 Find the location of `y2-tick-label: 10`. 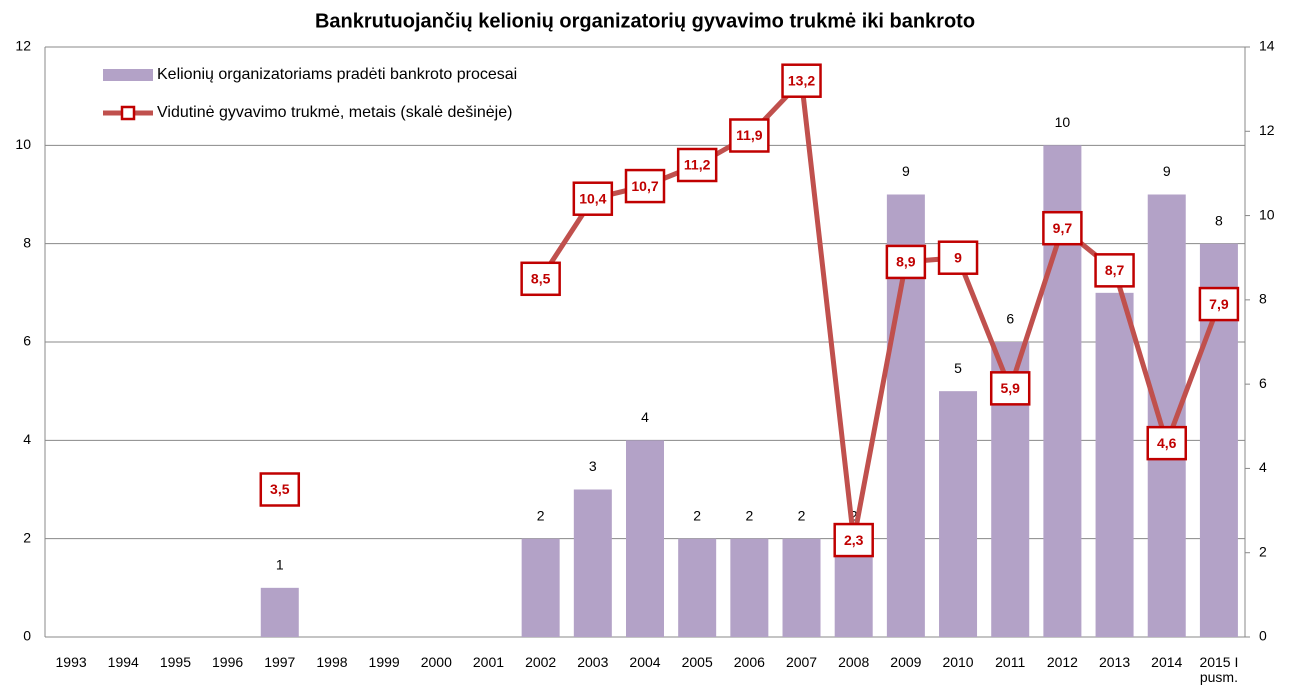

y2-tick-label: 10 is located at coordinates (1267, 214).